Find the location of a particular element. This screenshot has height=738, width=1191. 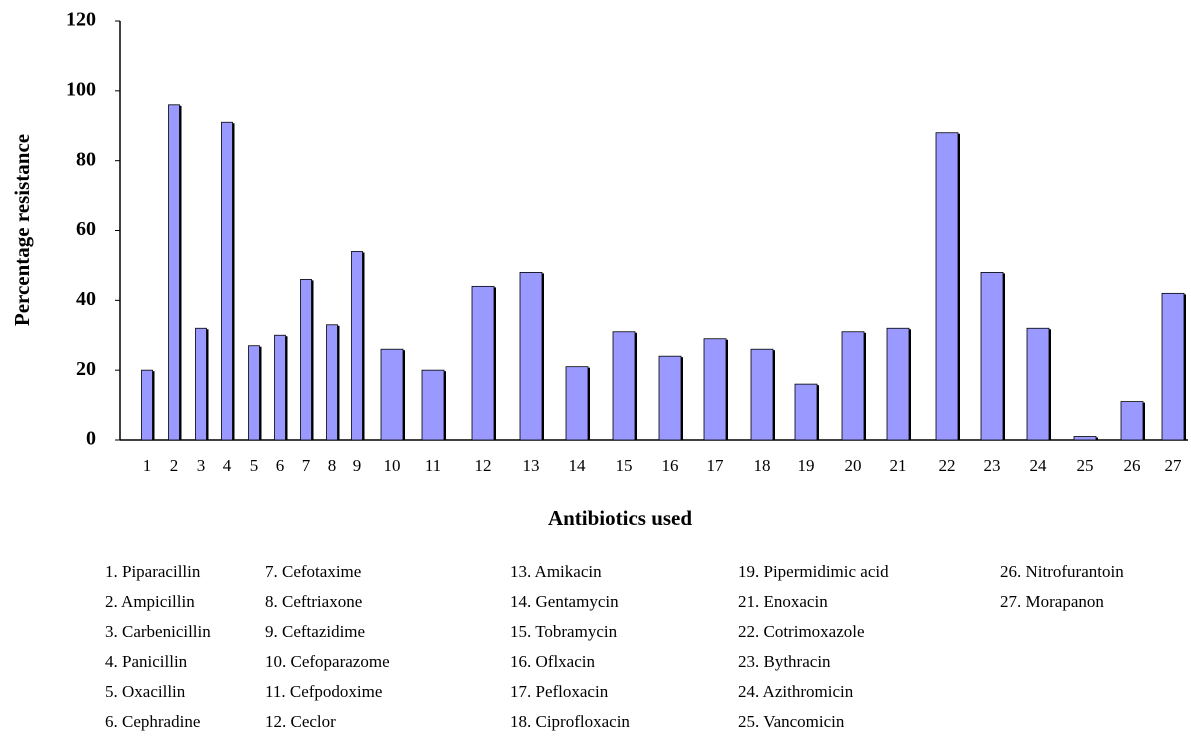

y-tick-label: 40 is located at coordinates (86, 299).